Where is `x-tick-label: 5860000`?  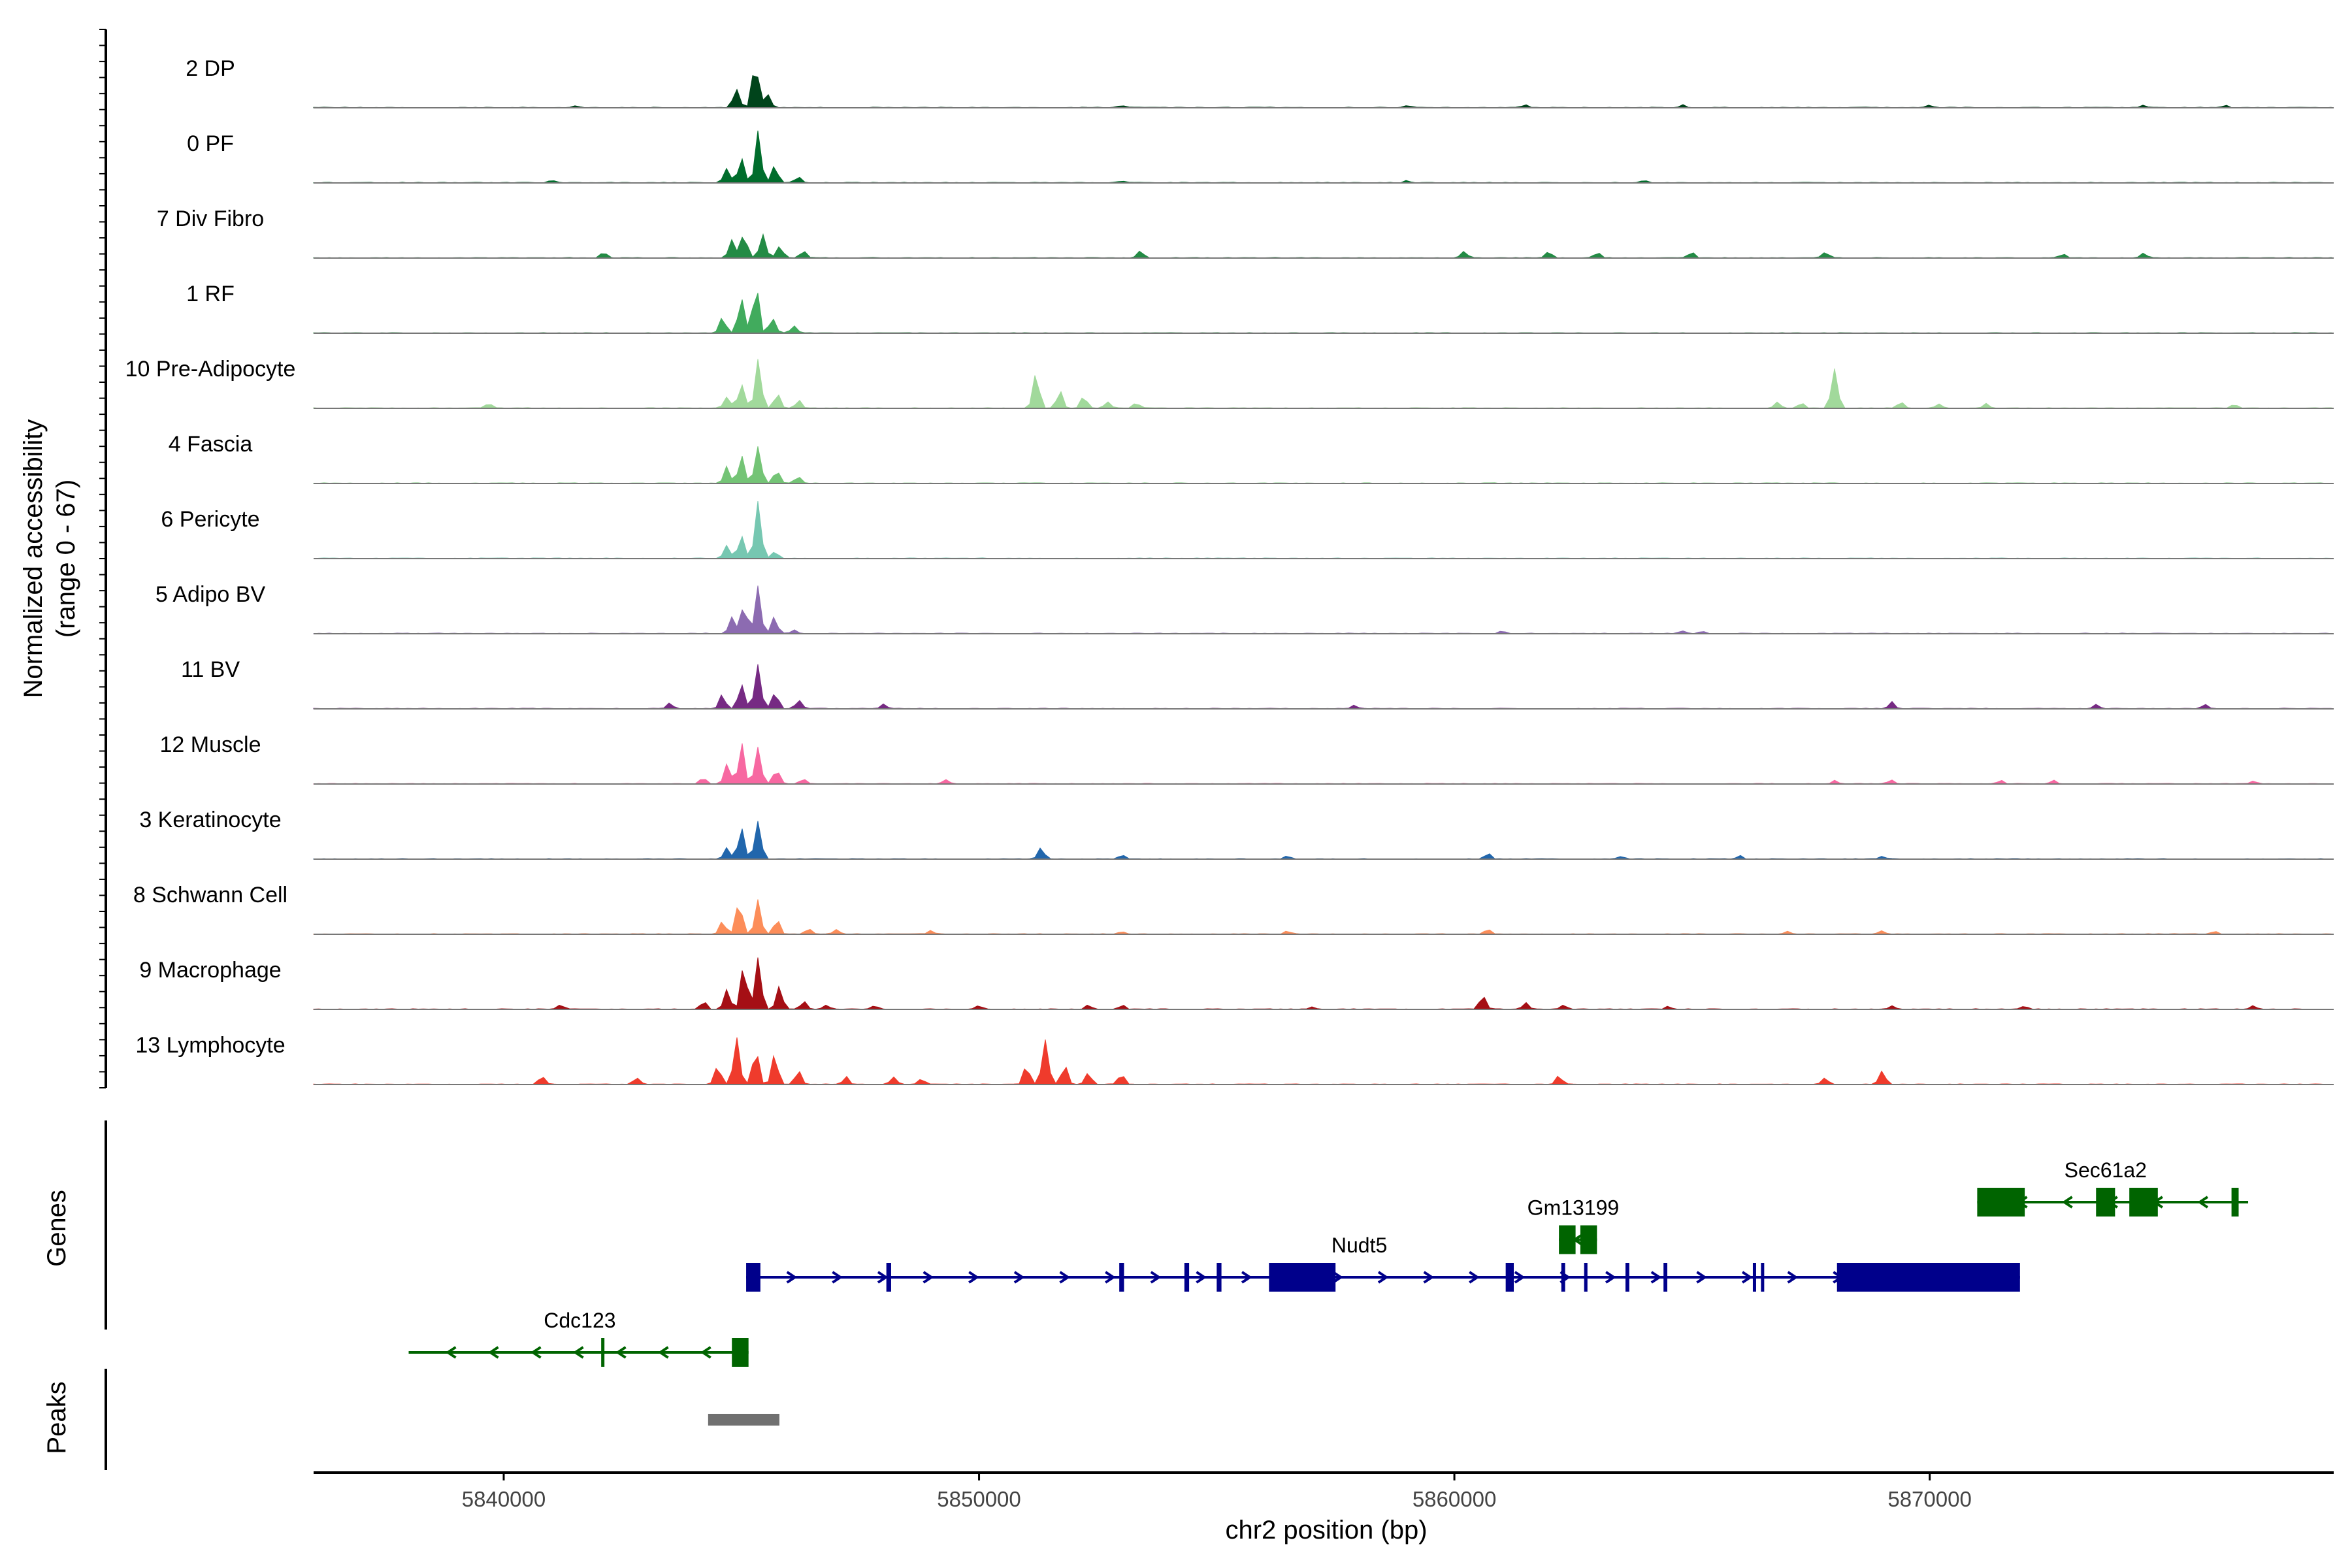 x-tick-label: 5860000 is located at coordinates (1454, 1499).